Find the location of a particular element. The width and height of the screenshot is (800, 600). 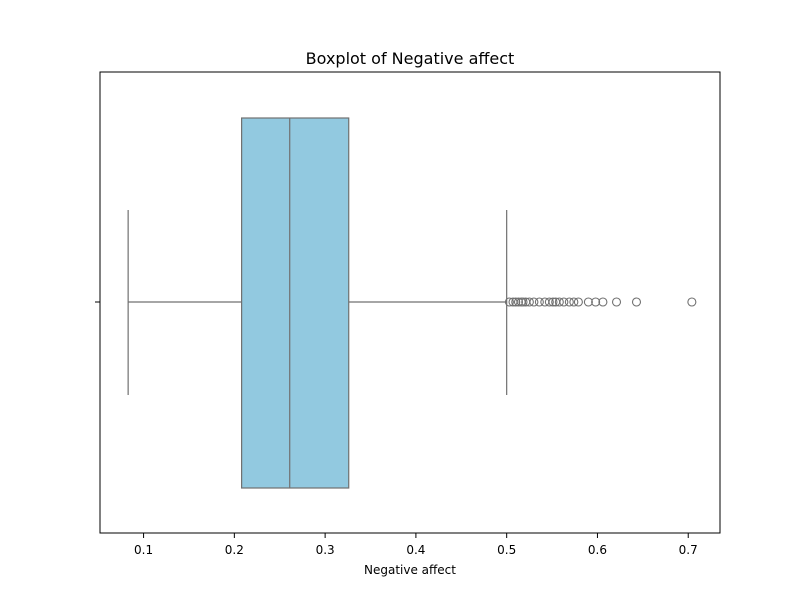

x-tick-label: 0.3 is located at coordinates (325, 550).